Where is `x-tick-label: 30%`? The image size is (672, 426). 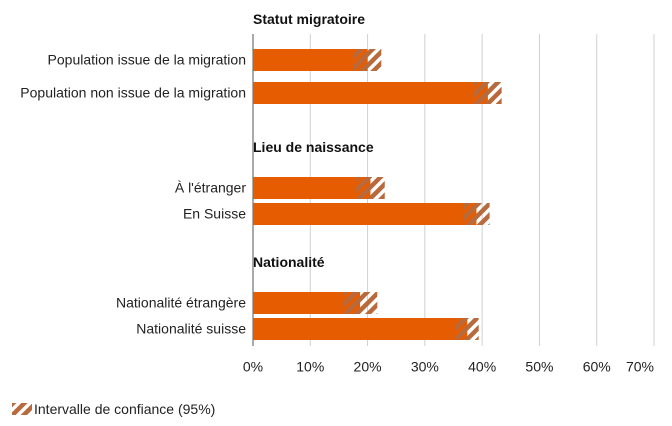 x-tick-label: 30% is located at coordinates (425, 367).